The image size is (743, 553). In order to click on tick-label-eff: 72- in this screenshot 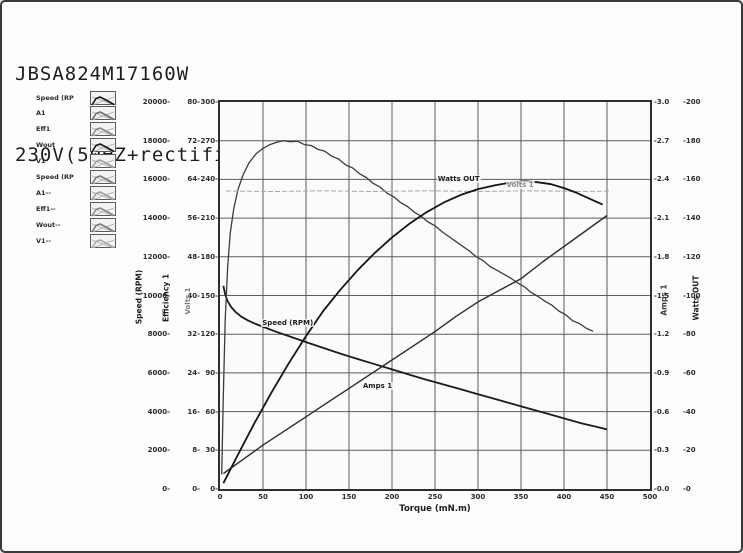, I will do `click(193, 140)`.